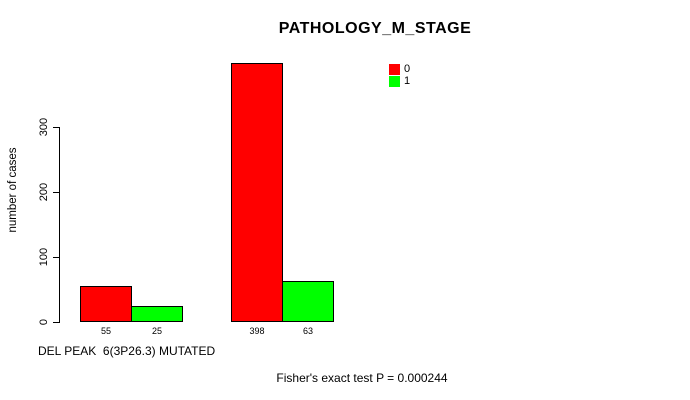 The image size is (690, 400). What do you see at coordinates (362, 378) in the screenshot?
I see `footer-annotation: Fisher's exact test P = 0.000244` at bounding box center [362, 378].